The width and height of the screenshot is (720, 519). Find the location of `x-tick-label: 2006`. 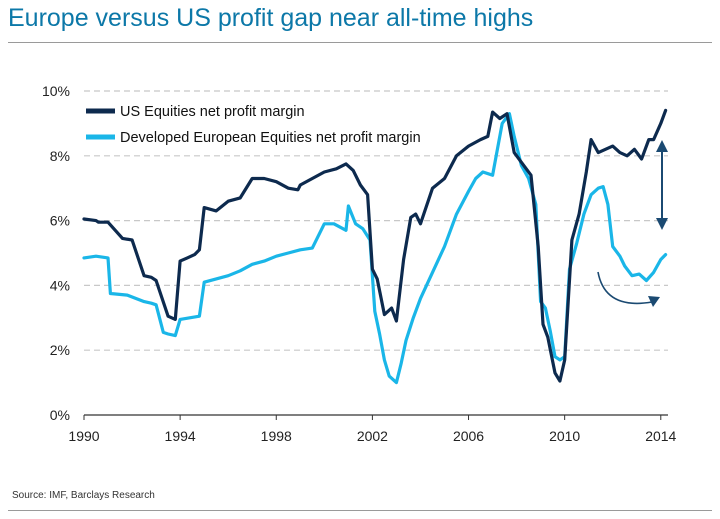

x-tick-label: 2006 is located at coordinates (468, 436).